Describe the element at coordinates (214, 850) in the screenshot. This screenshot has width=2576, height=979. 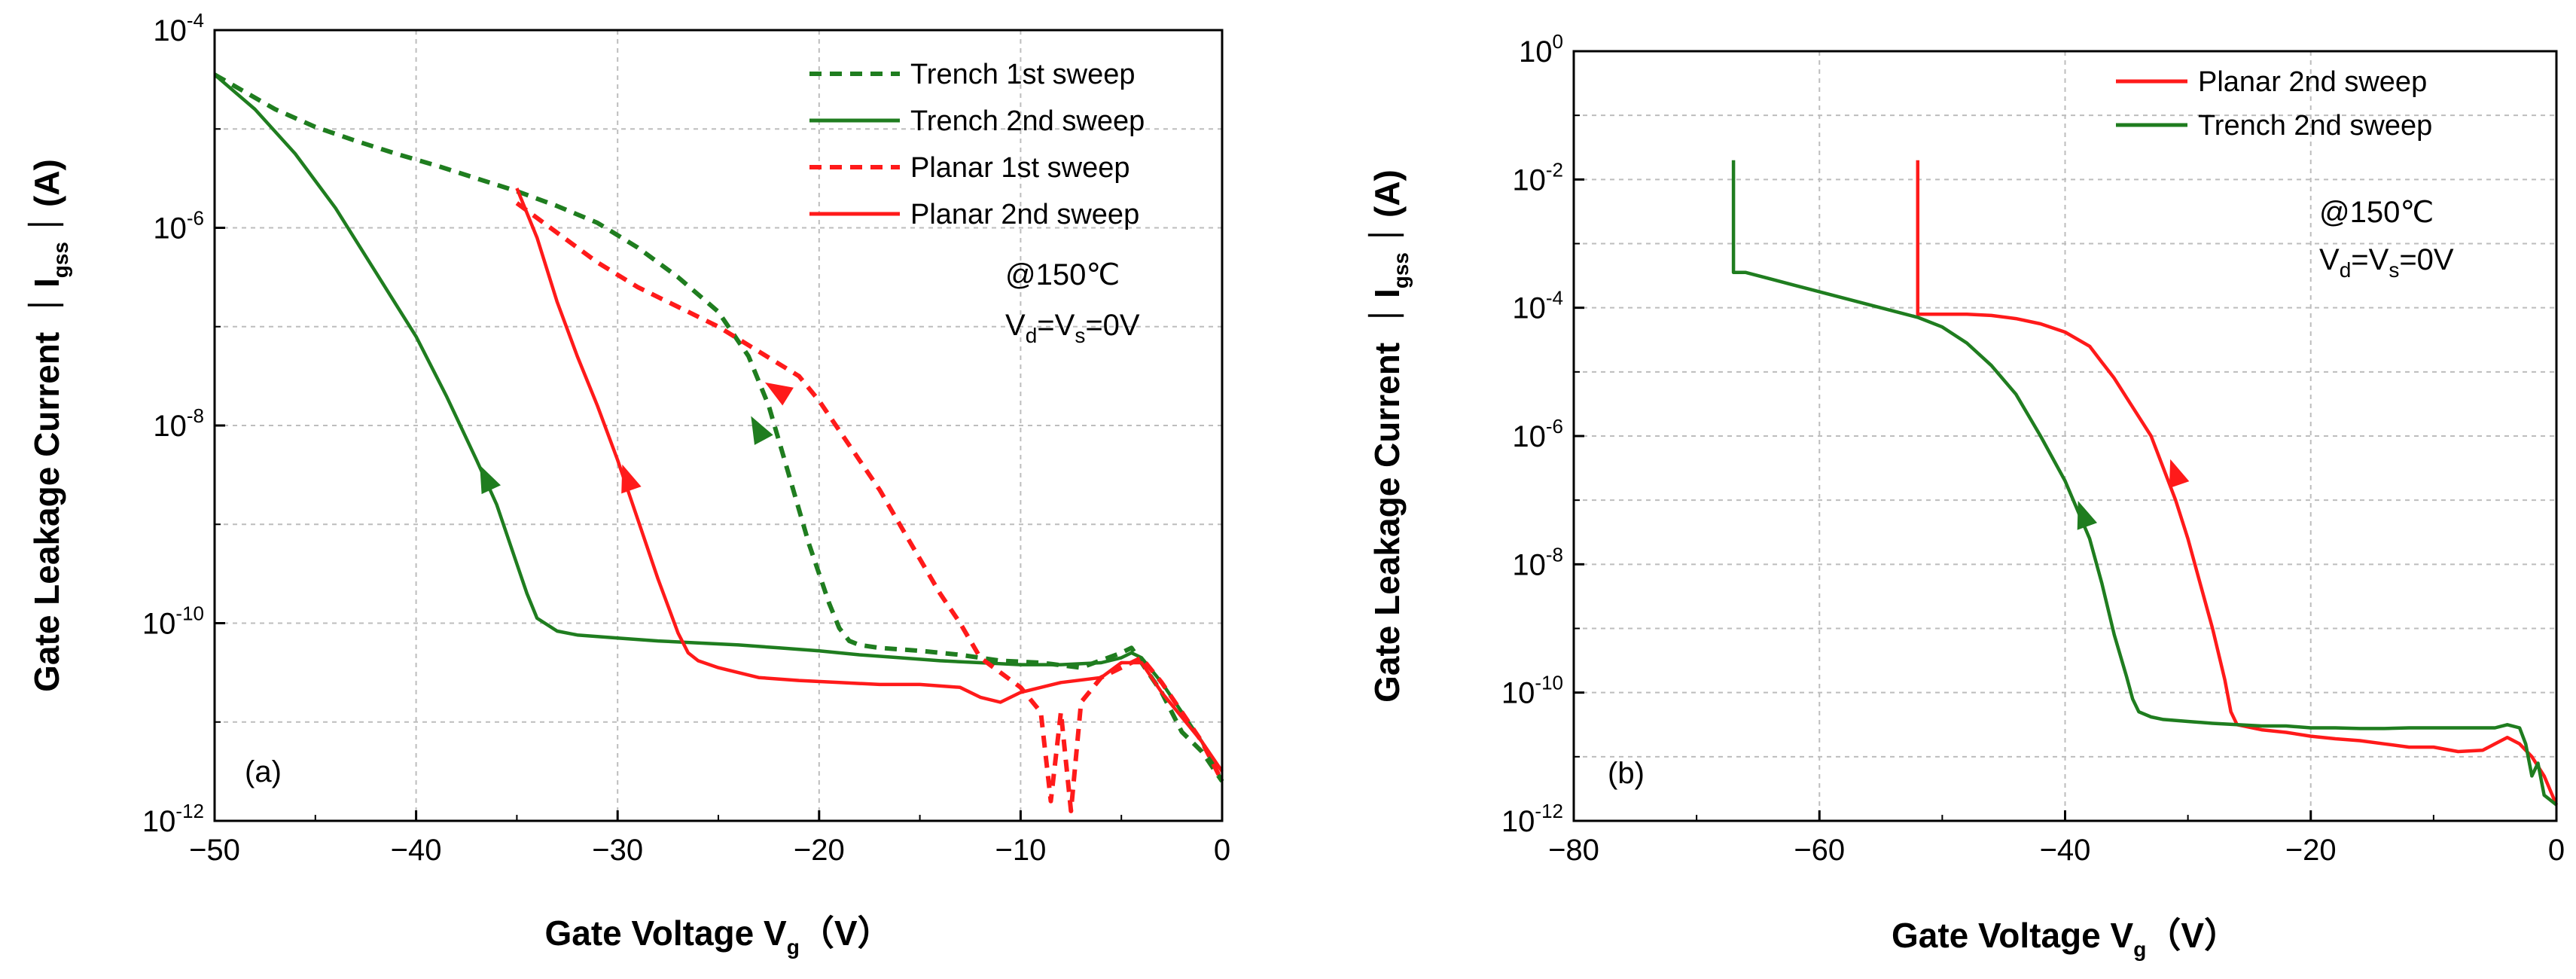
I see `x-tick-label: −50` at that location.